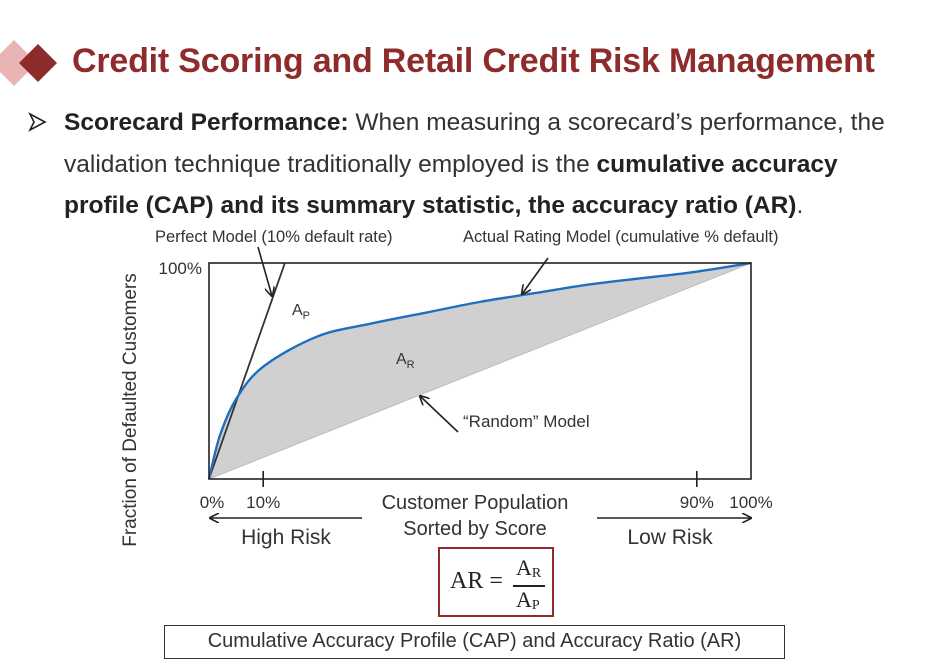 Image resolution: width=927 pixels, height=665 pixels. What do you see at coordinates (130, 410) in the screenshot?
I see `y-axis-label: Fraction of Defaulted Customers` at bounding box center [130, 410].